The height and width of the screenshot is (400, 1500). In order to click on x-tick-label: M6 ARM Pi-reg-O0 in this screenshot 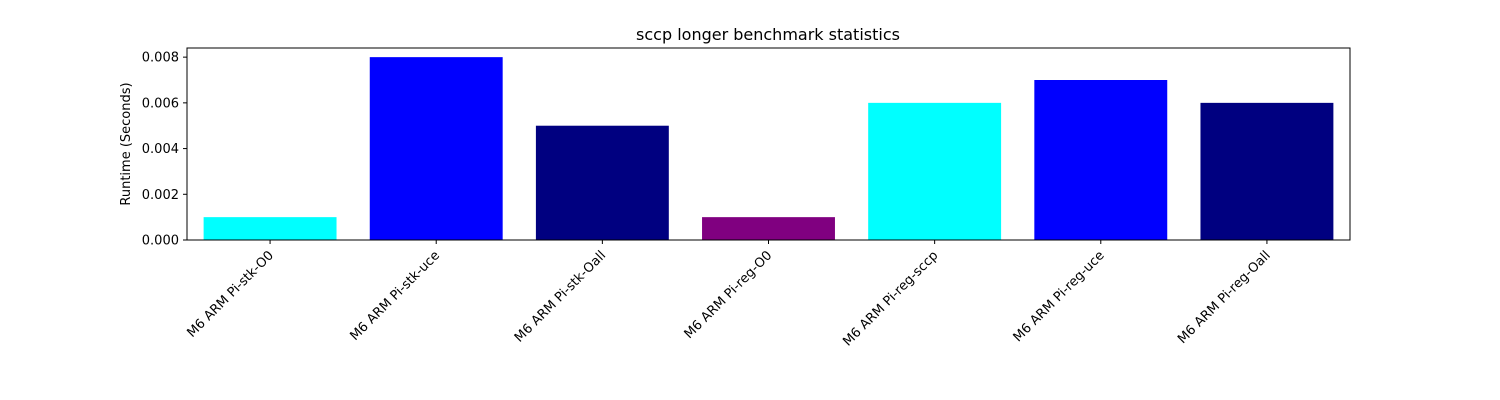, I will do `click(729, 295)`.